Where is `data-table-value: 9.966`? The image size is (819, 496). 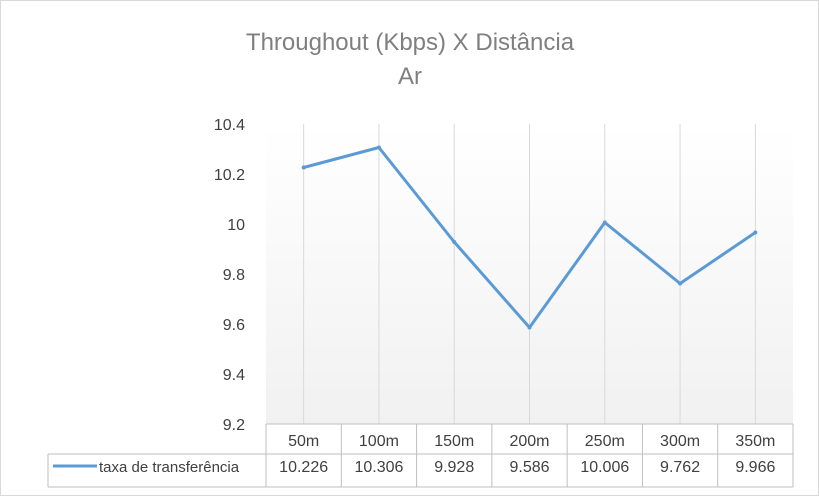 data-table-value: 9.966 is located at coordinates (755, 467).